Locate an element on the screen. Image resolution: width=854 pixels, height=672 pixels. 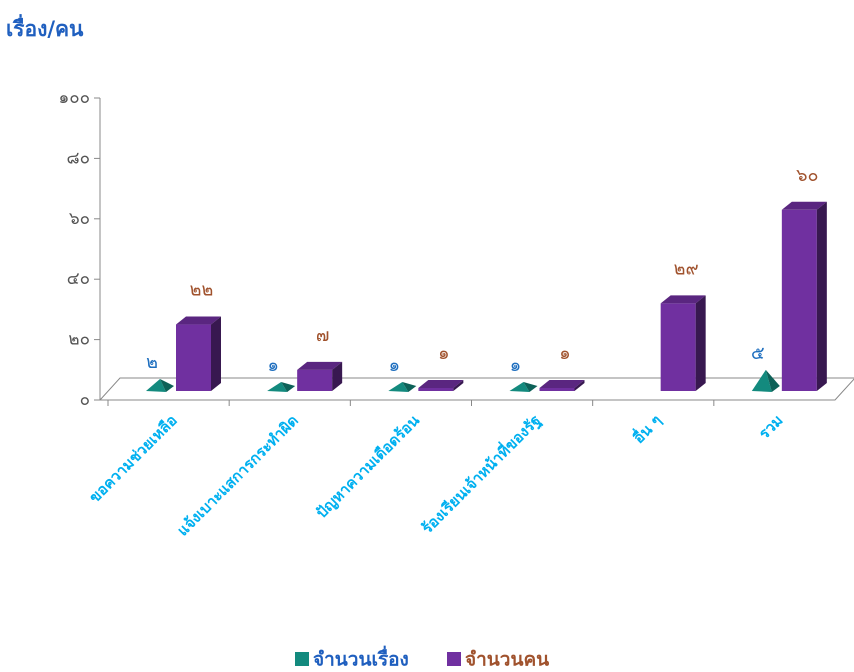
value-label: ๒๒ is located at coordinates (202, 290).